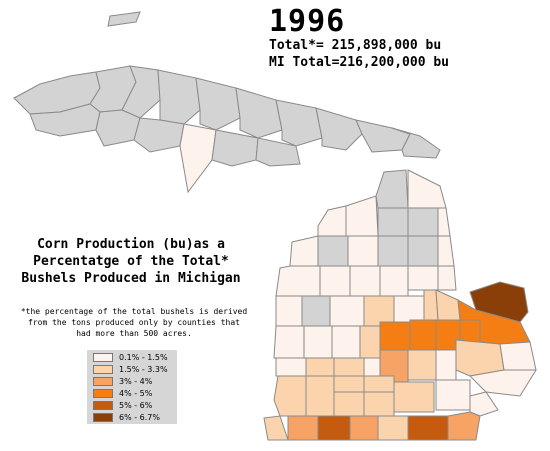  I want to click on footnote-line-3: had more than 500 acres., so click(134, 333).